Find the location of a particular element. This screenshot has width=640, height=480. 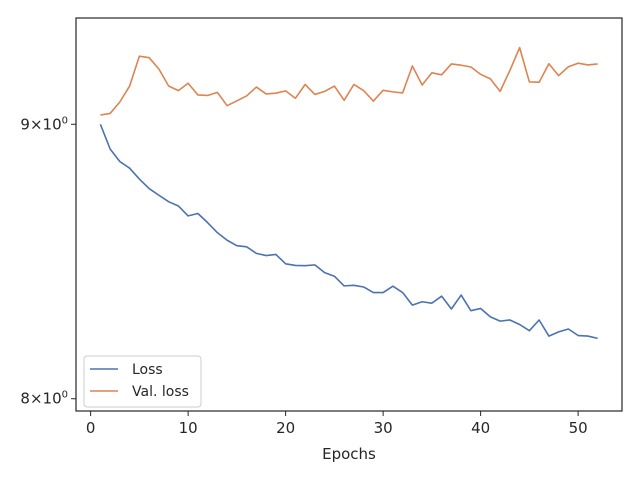

x-tick-label: 20 is located at coordinates (285, 428).